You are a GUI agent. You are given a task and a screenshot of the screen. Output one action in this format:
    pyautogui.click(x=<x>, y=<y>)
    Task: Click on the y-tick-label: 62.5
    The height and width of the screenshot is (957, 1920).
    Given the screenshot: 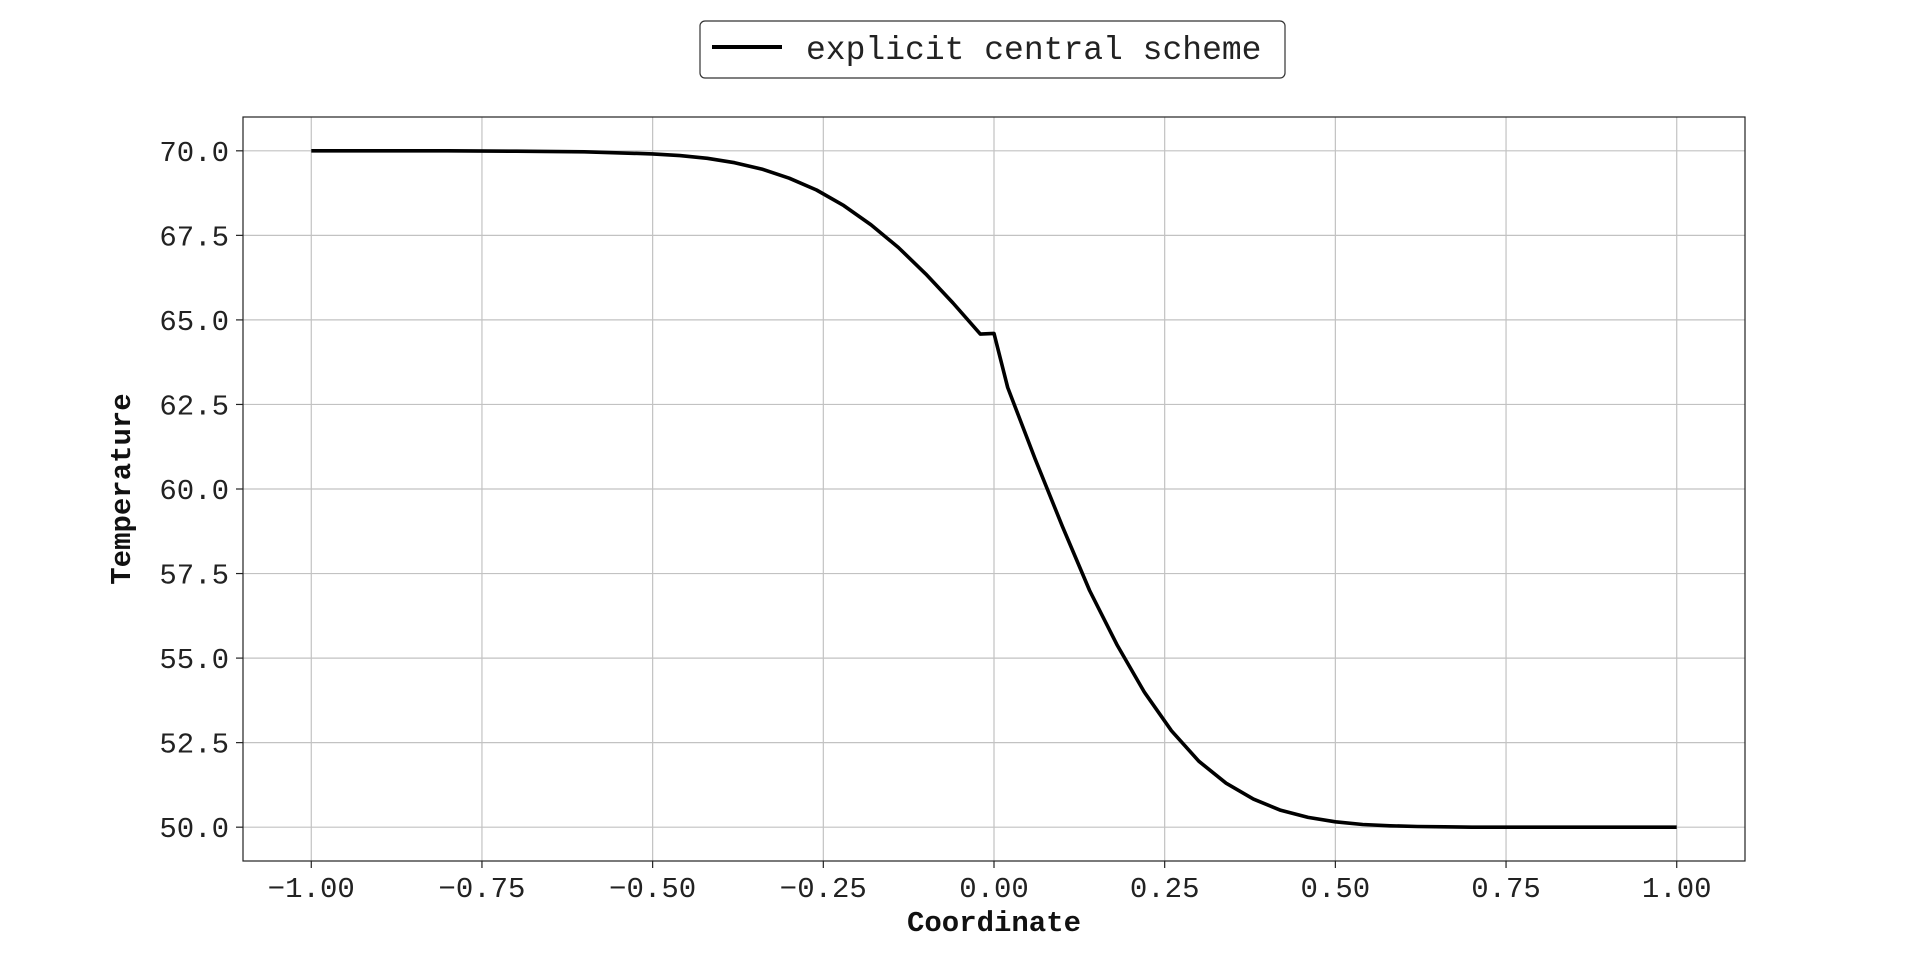 What is the action you would take?
    pyautogui.click(x=194, y=406)
    